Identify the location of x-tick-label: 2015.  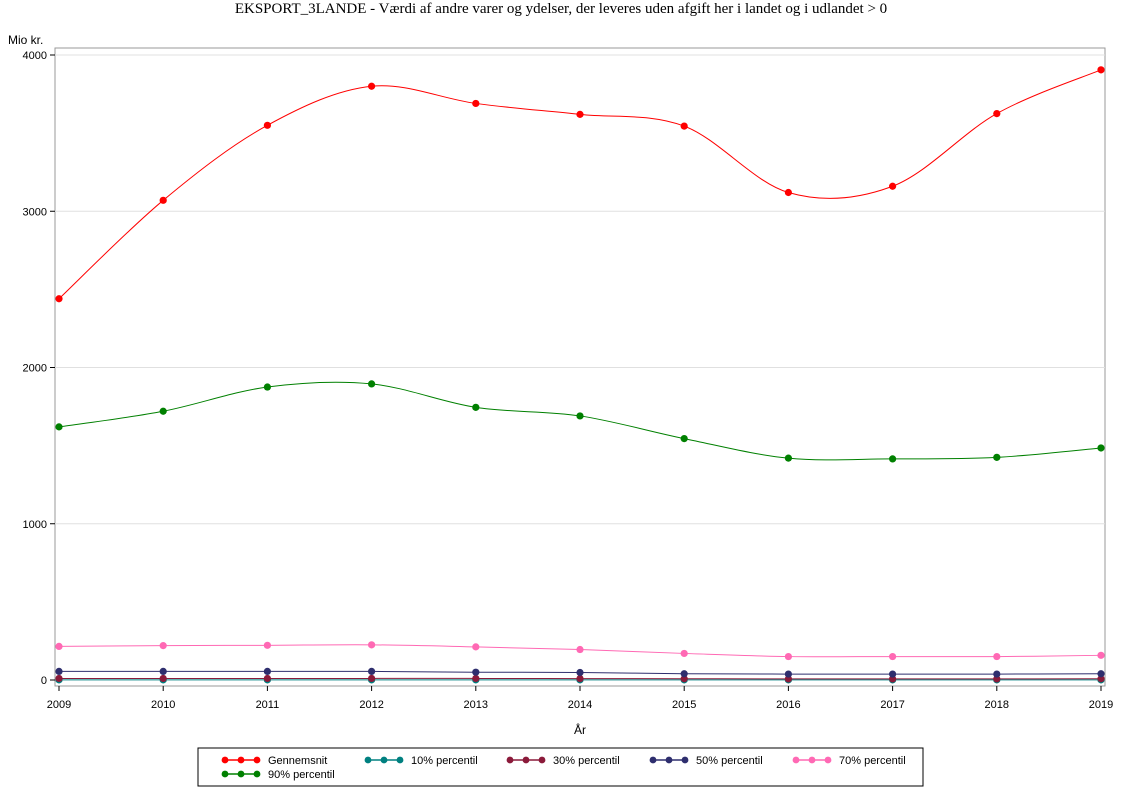
(684, 705).